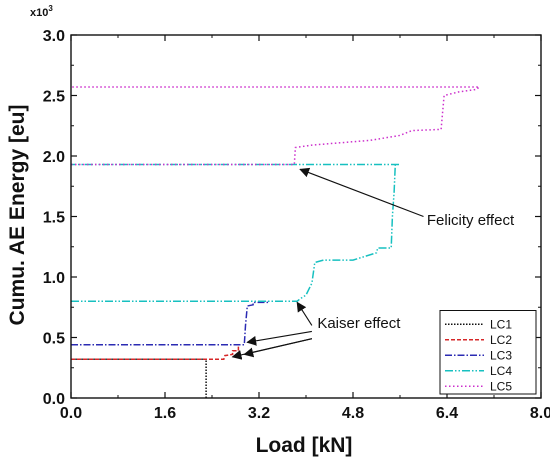 This screenshot has height=471, width=550. I want to click on annotation-label: Felicity effect, so click(471, 220).